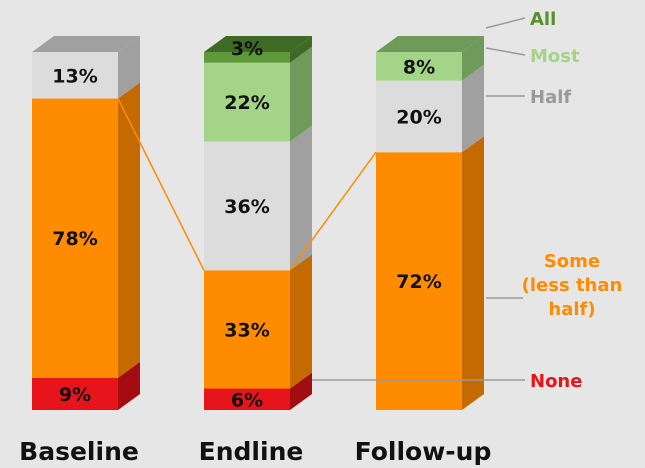 This screenshot has height=468, width=645. Describe the element at coordinates (301, 321) in the screenshot. I see `bar-segment-endline-some-less-than-half-side` at that location.